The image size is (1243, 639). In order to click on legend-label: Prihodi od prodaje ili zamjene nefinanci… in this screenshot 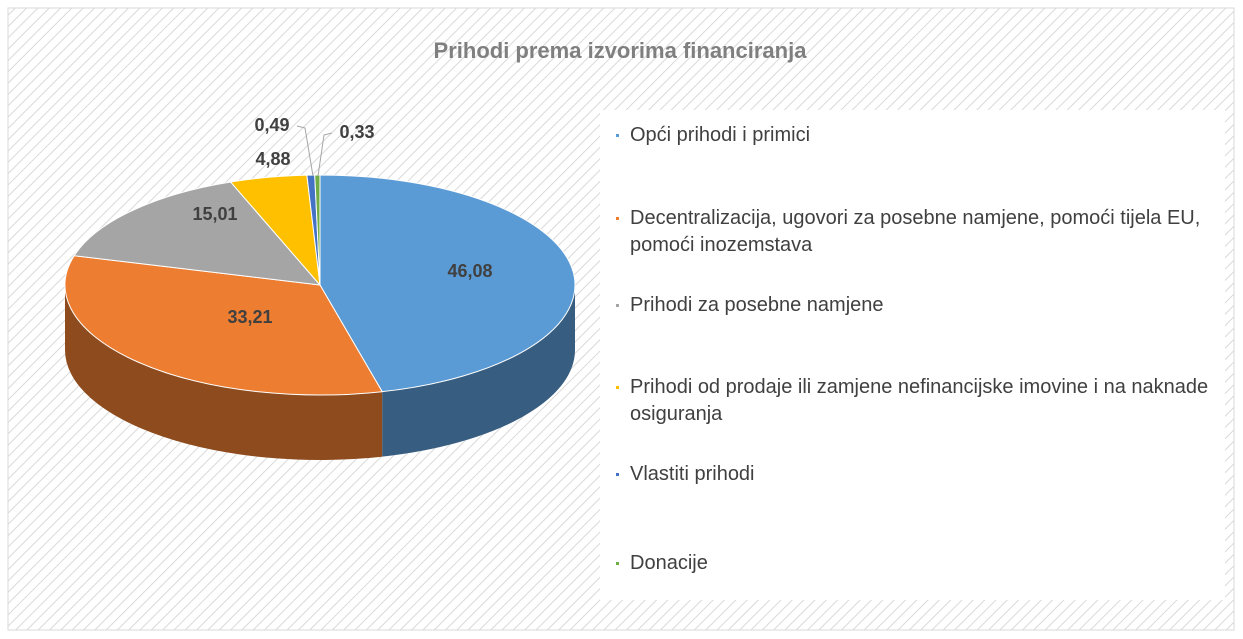, I will do `click(919, 400)`.